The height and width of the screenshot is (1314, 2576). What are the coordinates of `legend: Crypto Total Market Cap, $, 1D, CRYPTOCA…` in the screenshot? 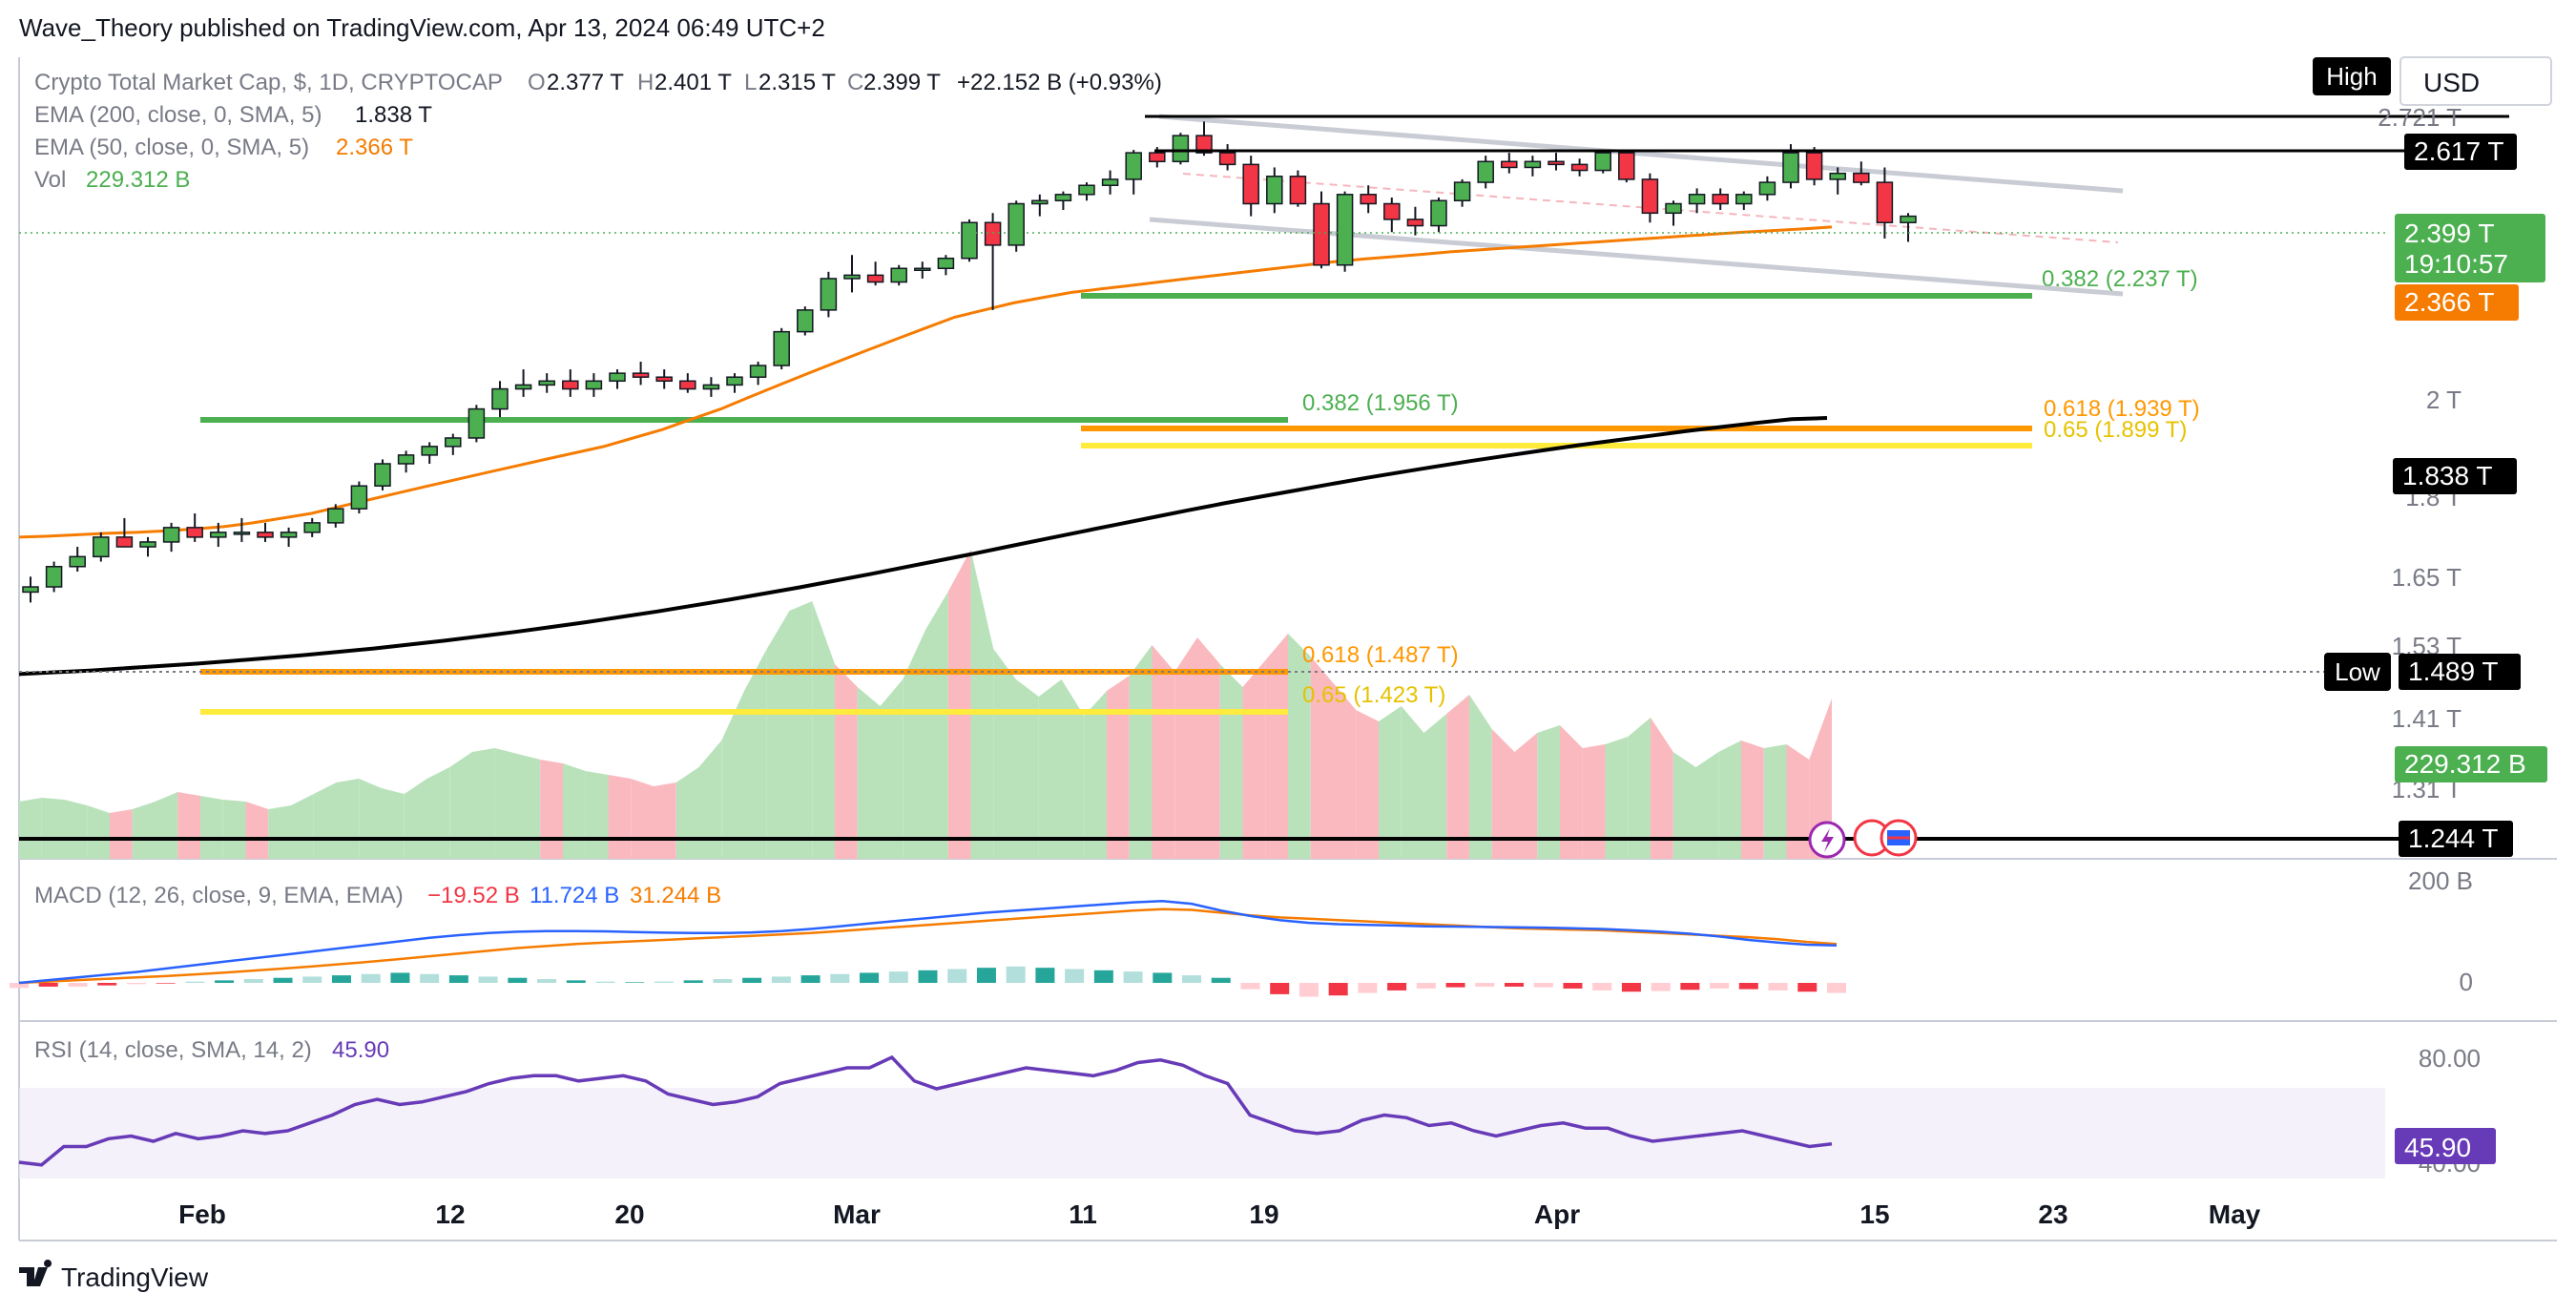 It's located at (598, 131).